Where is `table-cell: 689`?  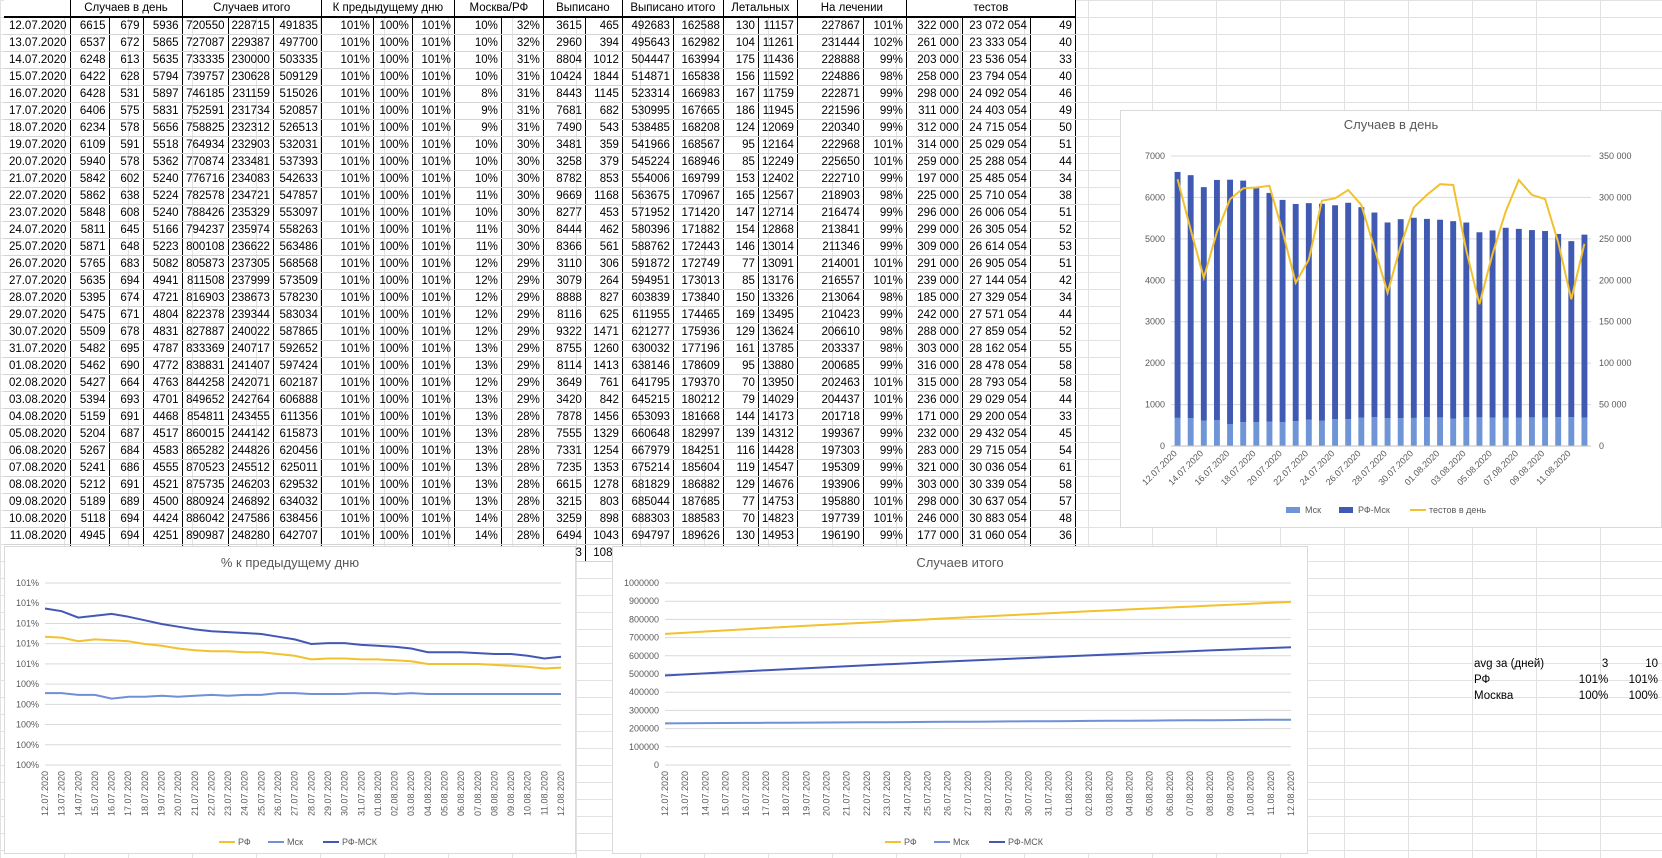 table-cell: 689 is located at coordinates (126, 502).